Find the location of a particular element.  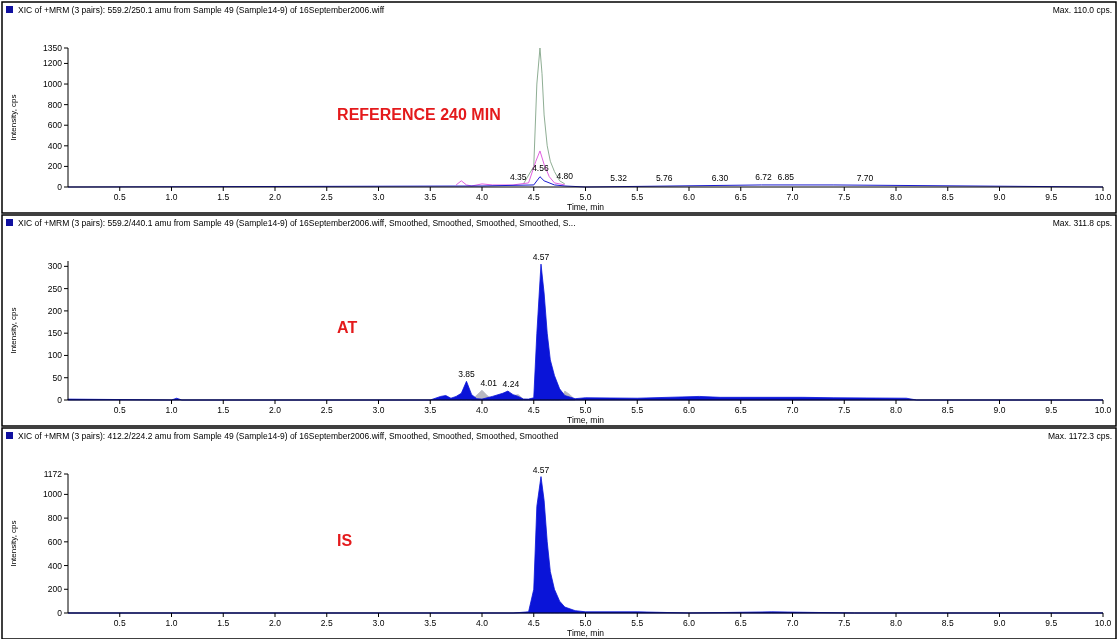

chart-subtitle: Max. 1172.3 cps. is located at coordinates (1079, 436).